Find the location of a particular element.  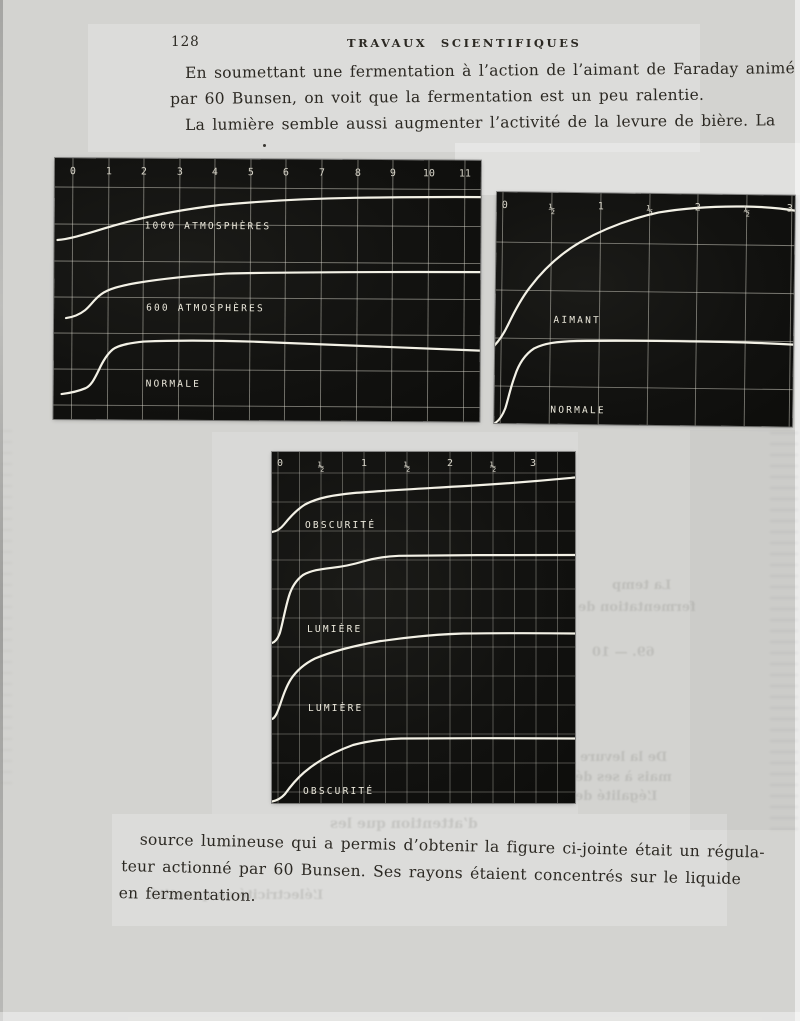

pressure-plot is located at coordinates (267, 290).